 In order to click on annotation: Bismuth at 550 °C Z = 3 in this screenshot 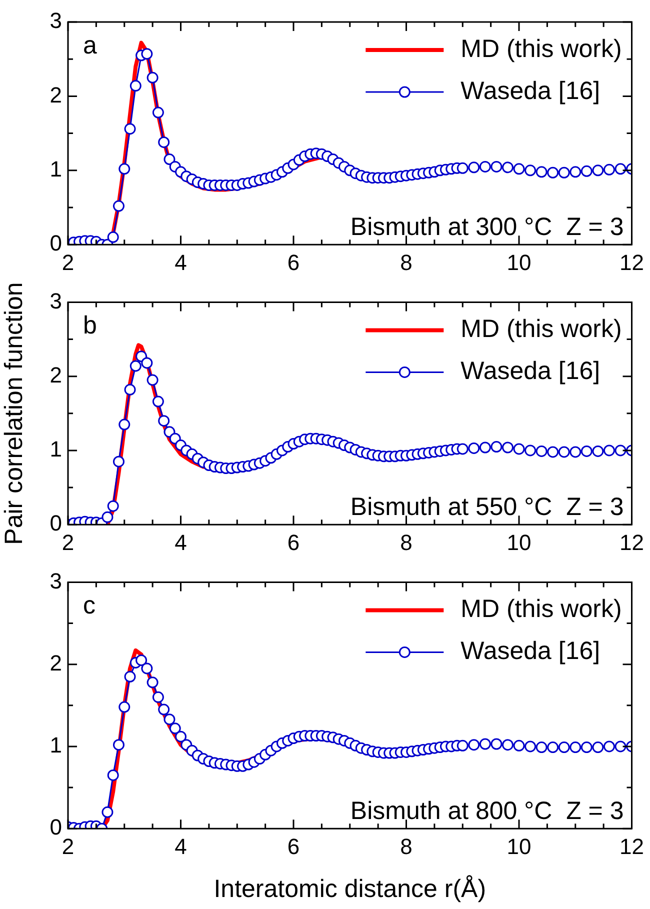, I will do `click(487, 506)`.